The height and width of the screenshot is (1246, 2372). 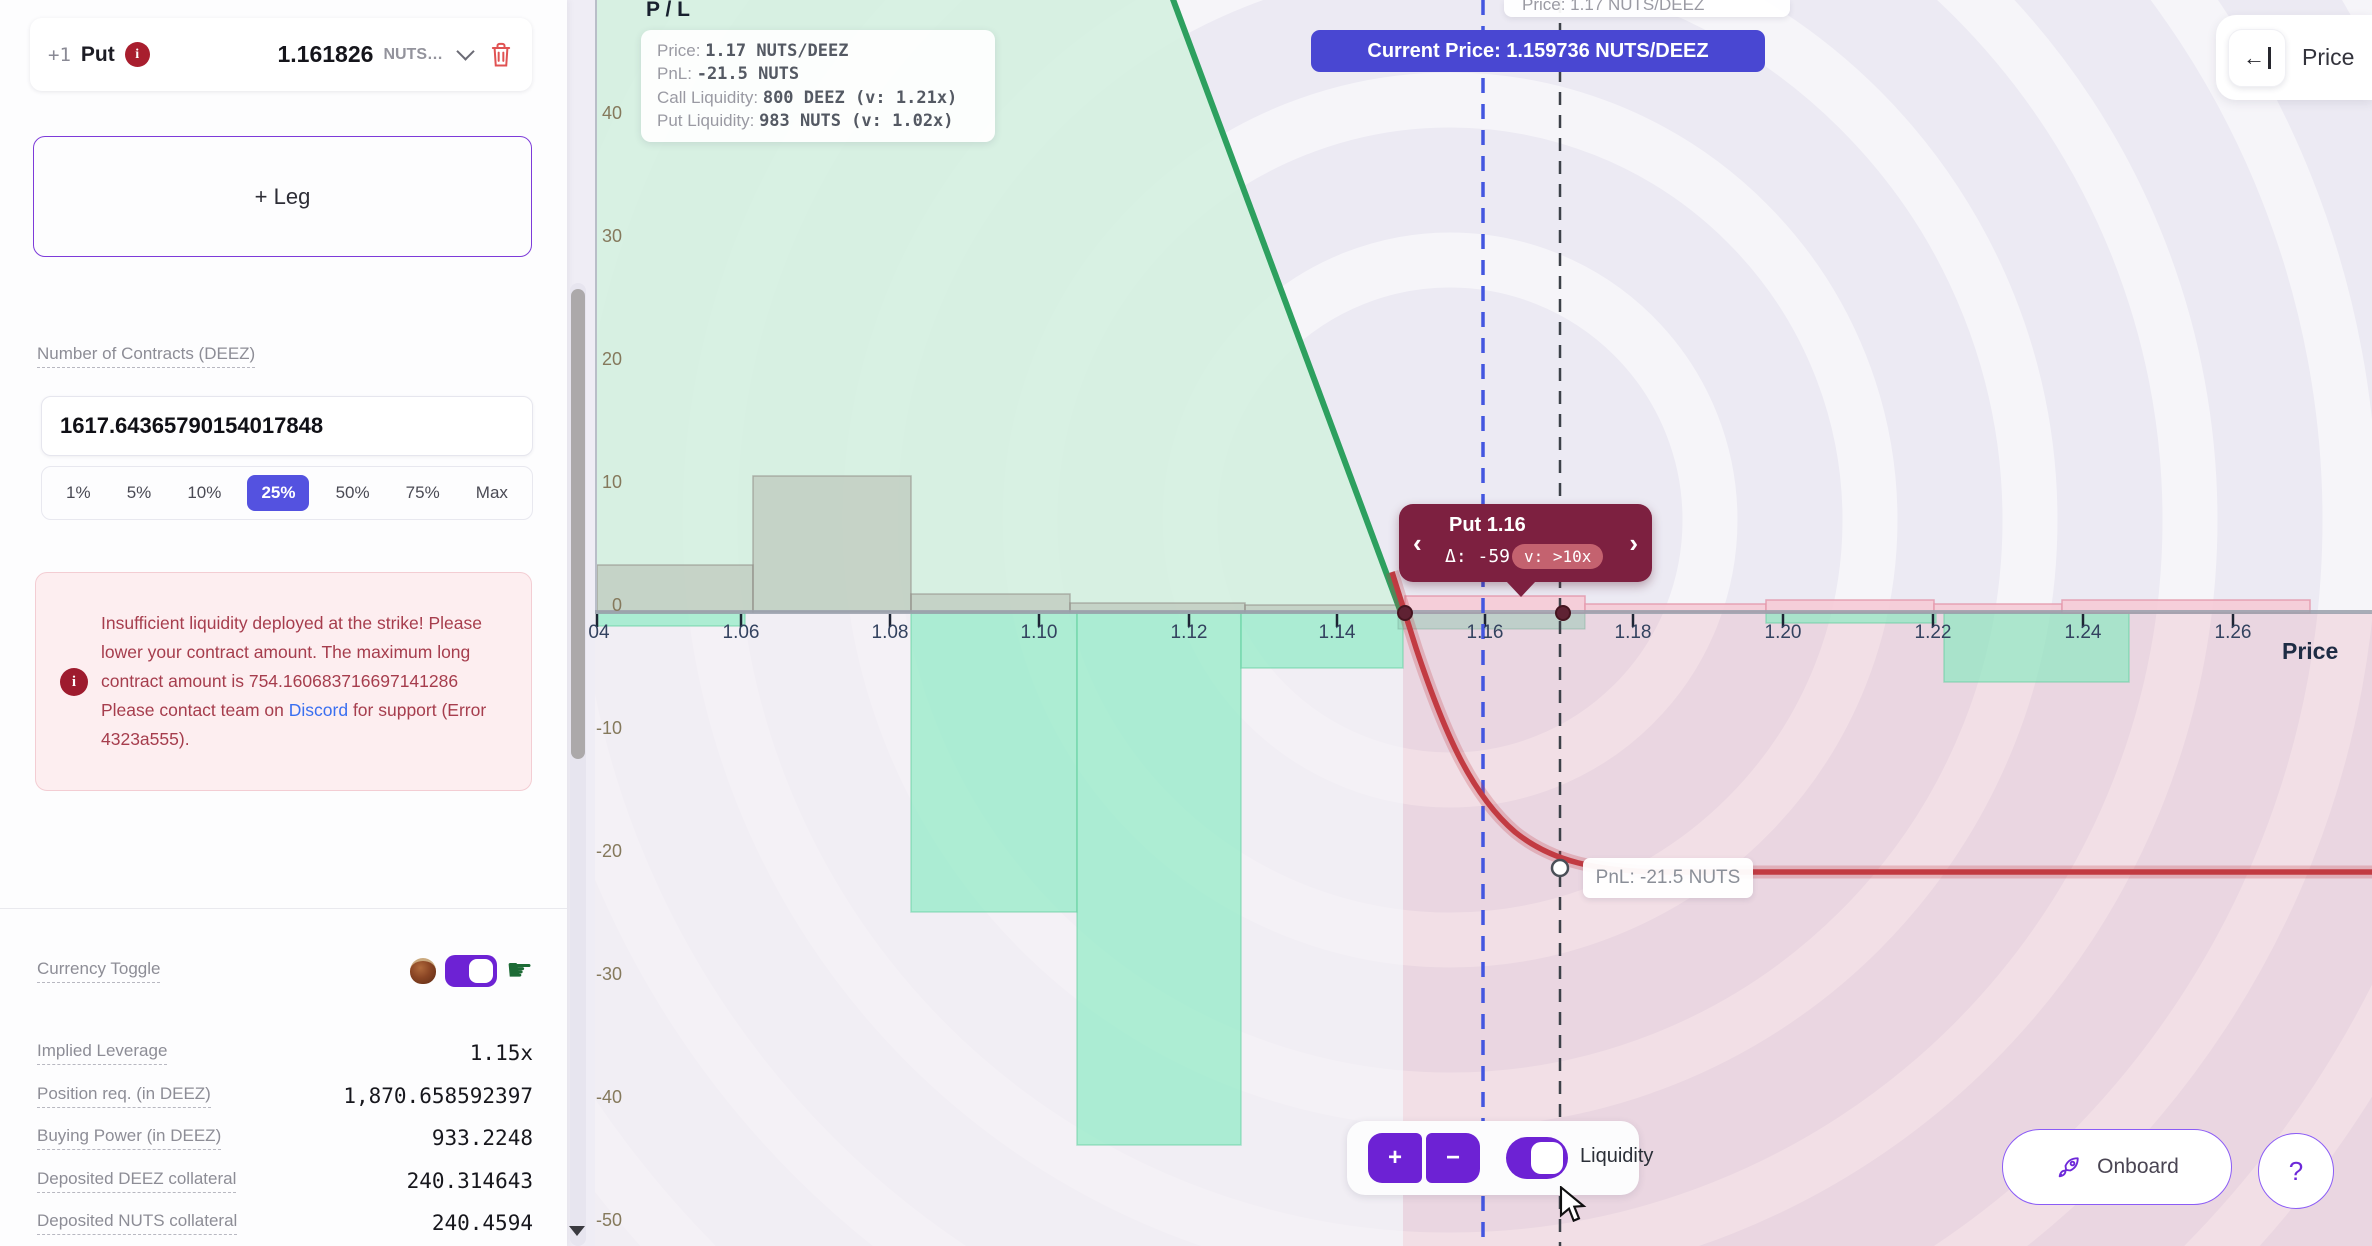 What do you see at coordinates (1485, 632) in the screenshot?
I see `x-tick: 1.16` at bounding box center [1485, 632].